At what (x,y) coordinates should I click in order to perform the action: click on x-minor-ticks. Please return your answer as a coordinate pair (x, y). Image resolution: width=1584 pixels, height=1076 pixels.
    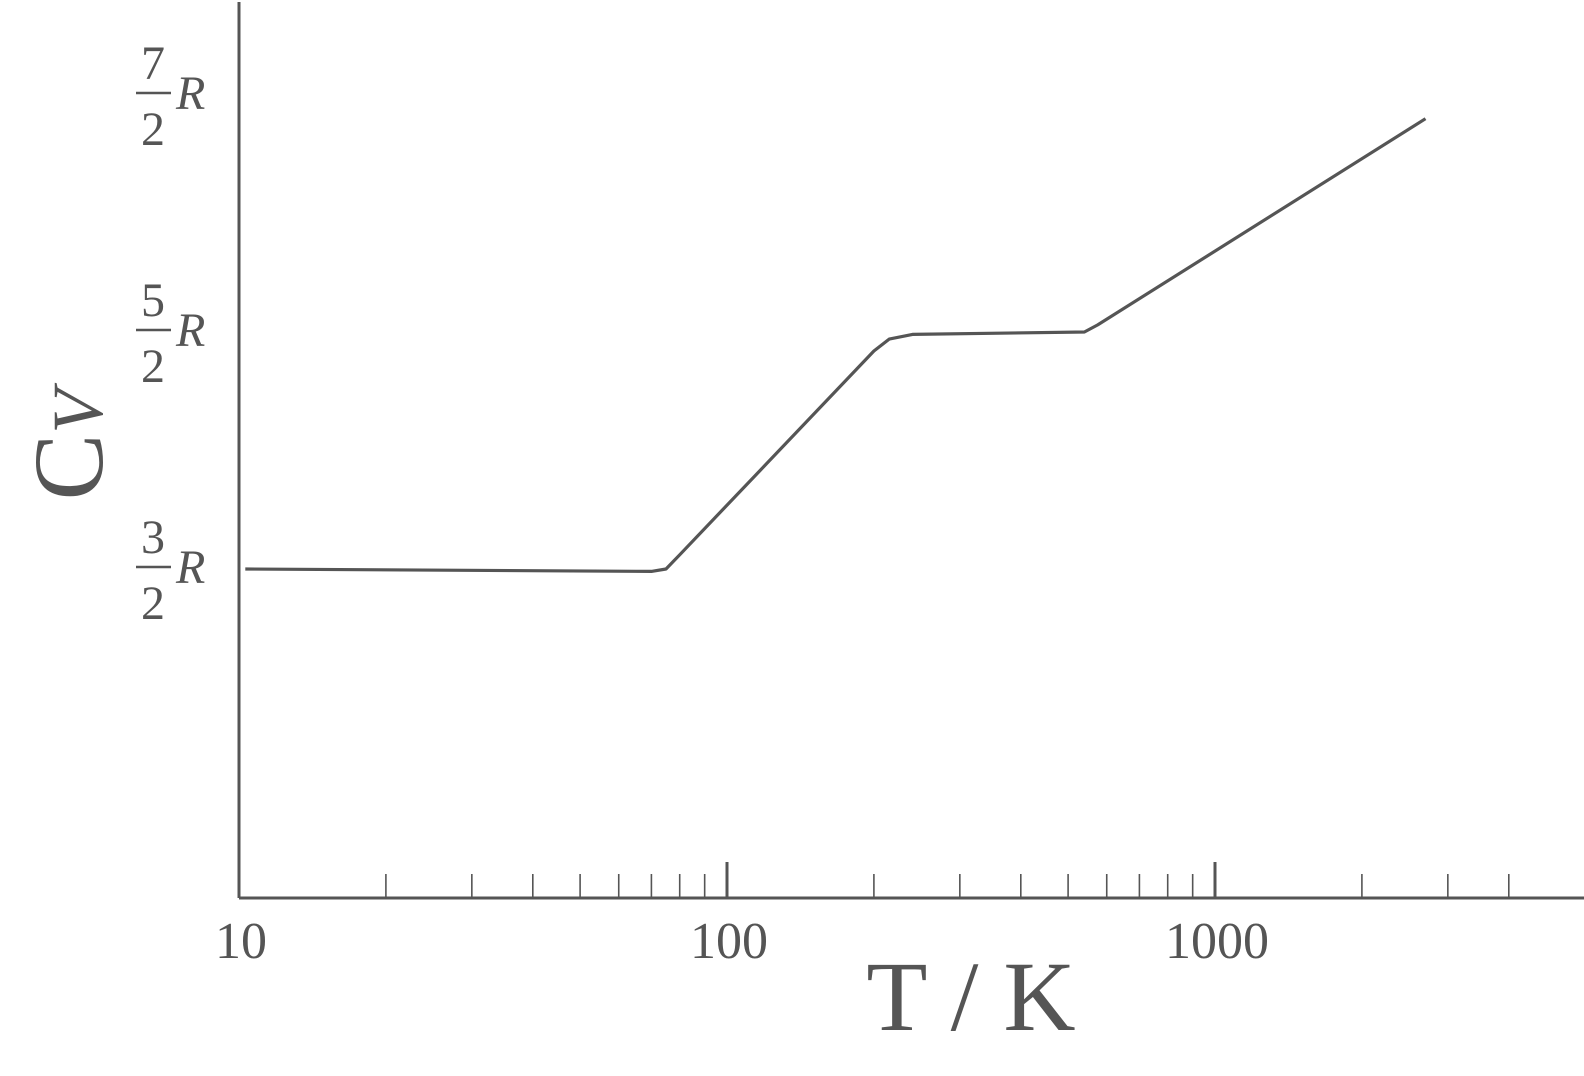
    Looking at the image, I should click on (947, 880).